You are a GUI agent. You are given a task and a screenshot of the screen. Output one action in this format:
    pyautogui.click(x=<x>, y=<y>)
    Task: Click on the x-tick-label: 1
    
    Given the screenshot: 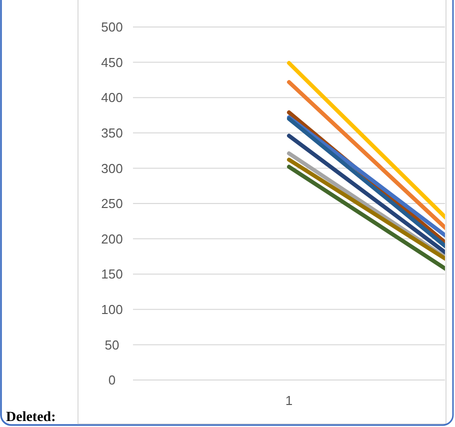 What is the action you would take?
    pyautogui.click(x=289, y=400)
    